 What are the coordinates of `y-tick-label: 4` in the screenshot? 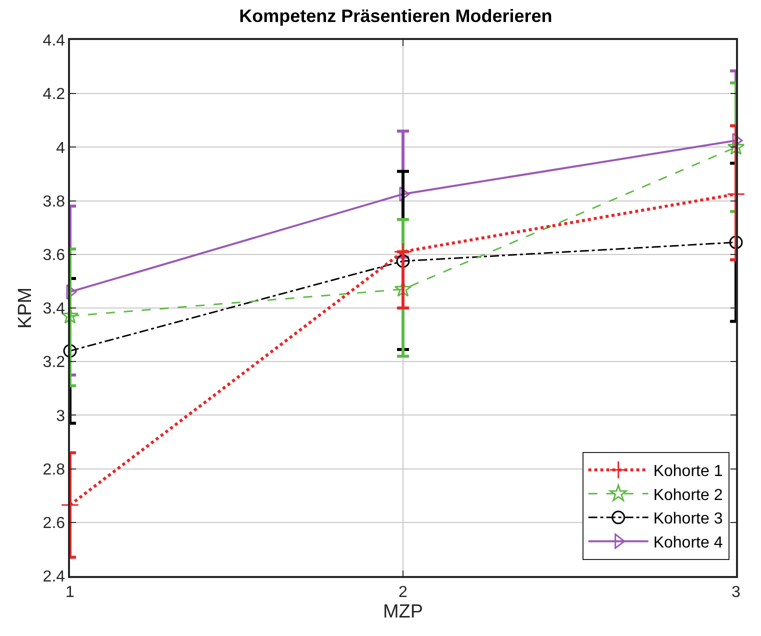 It's located at (61, 148).